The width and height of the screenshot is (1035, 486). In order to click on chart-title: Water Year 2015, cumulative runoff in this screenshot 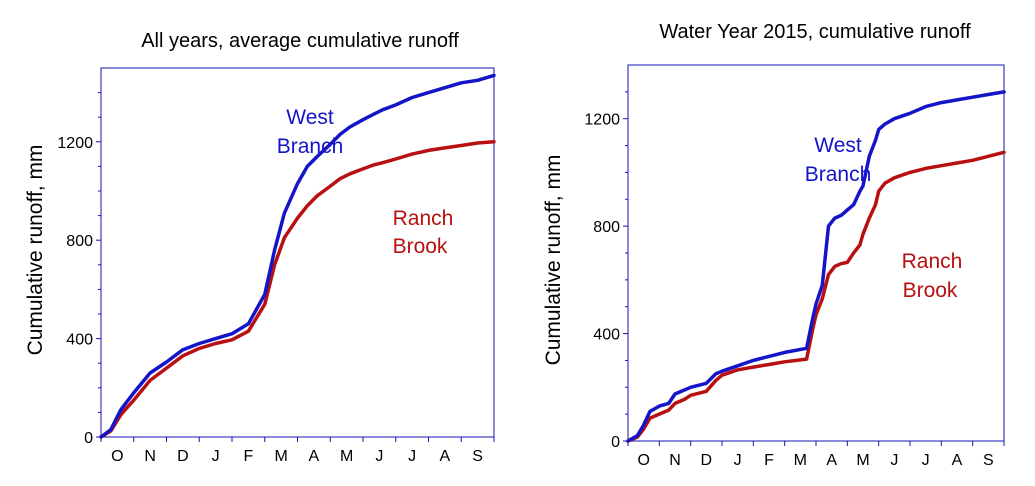, I will do `click(815, 32)`.